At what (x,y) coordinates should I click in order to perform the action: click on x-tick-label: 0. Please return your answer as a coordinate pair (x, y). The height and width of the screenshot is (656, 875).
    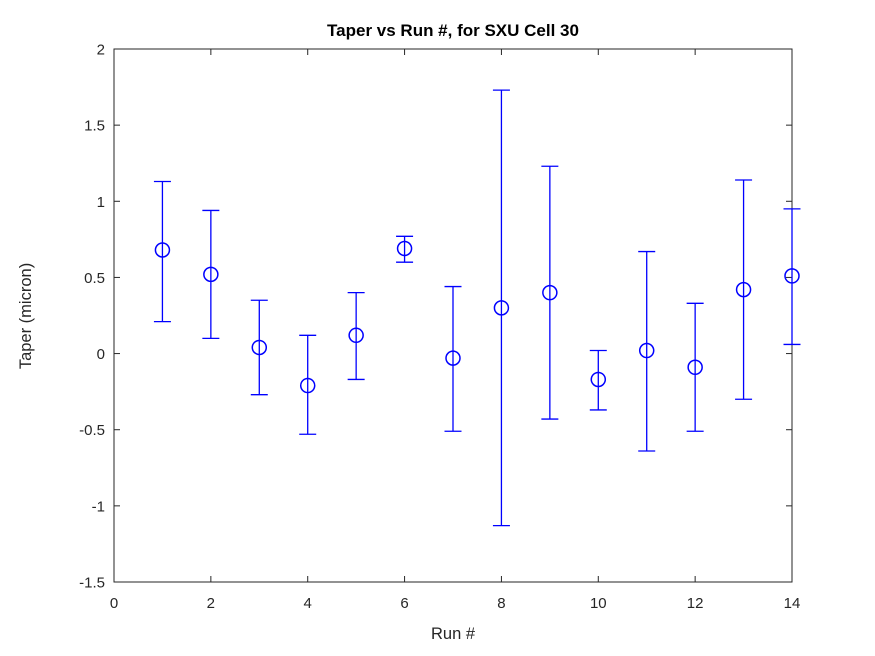
    Looking at the image, I should click on (114, 603).